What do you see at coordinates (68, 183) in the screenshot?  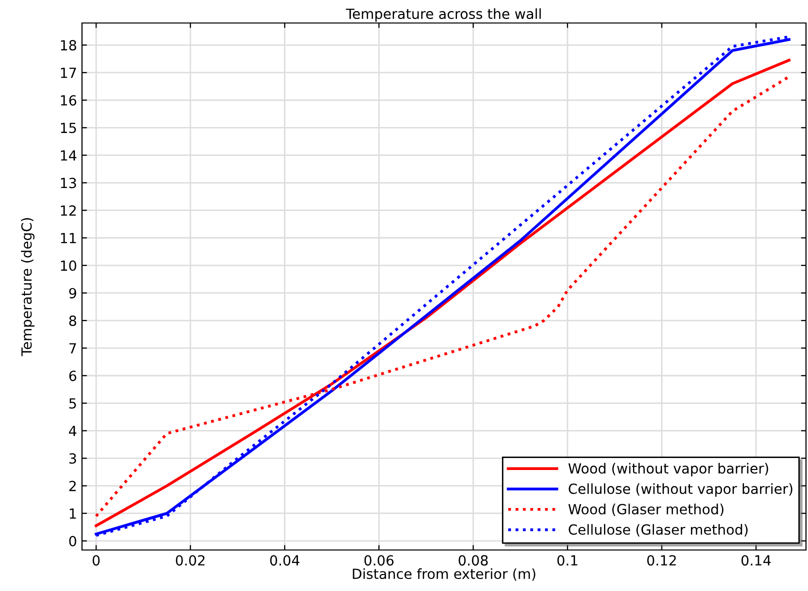 I see `y-tick-label: 13` at bounding box center [68, 183].